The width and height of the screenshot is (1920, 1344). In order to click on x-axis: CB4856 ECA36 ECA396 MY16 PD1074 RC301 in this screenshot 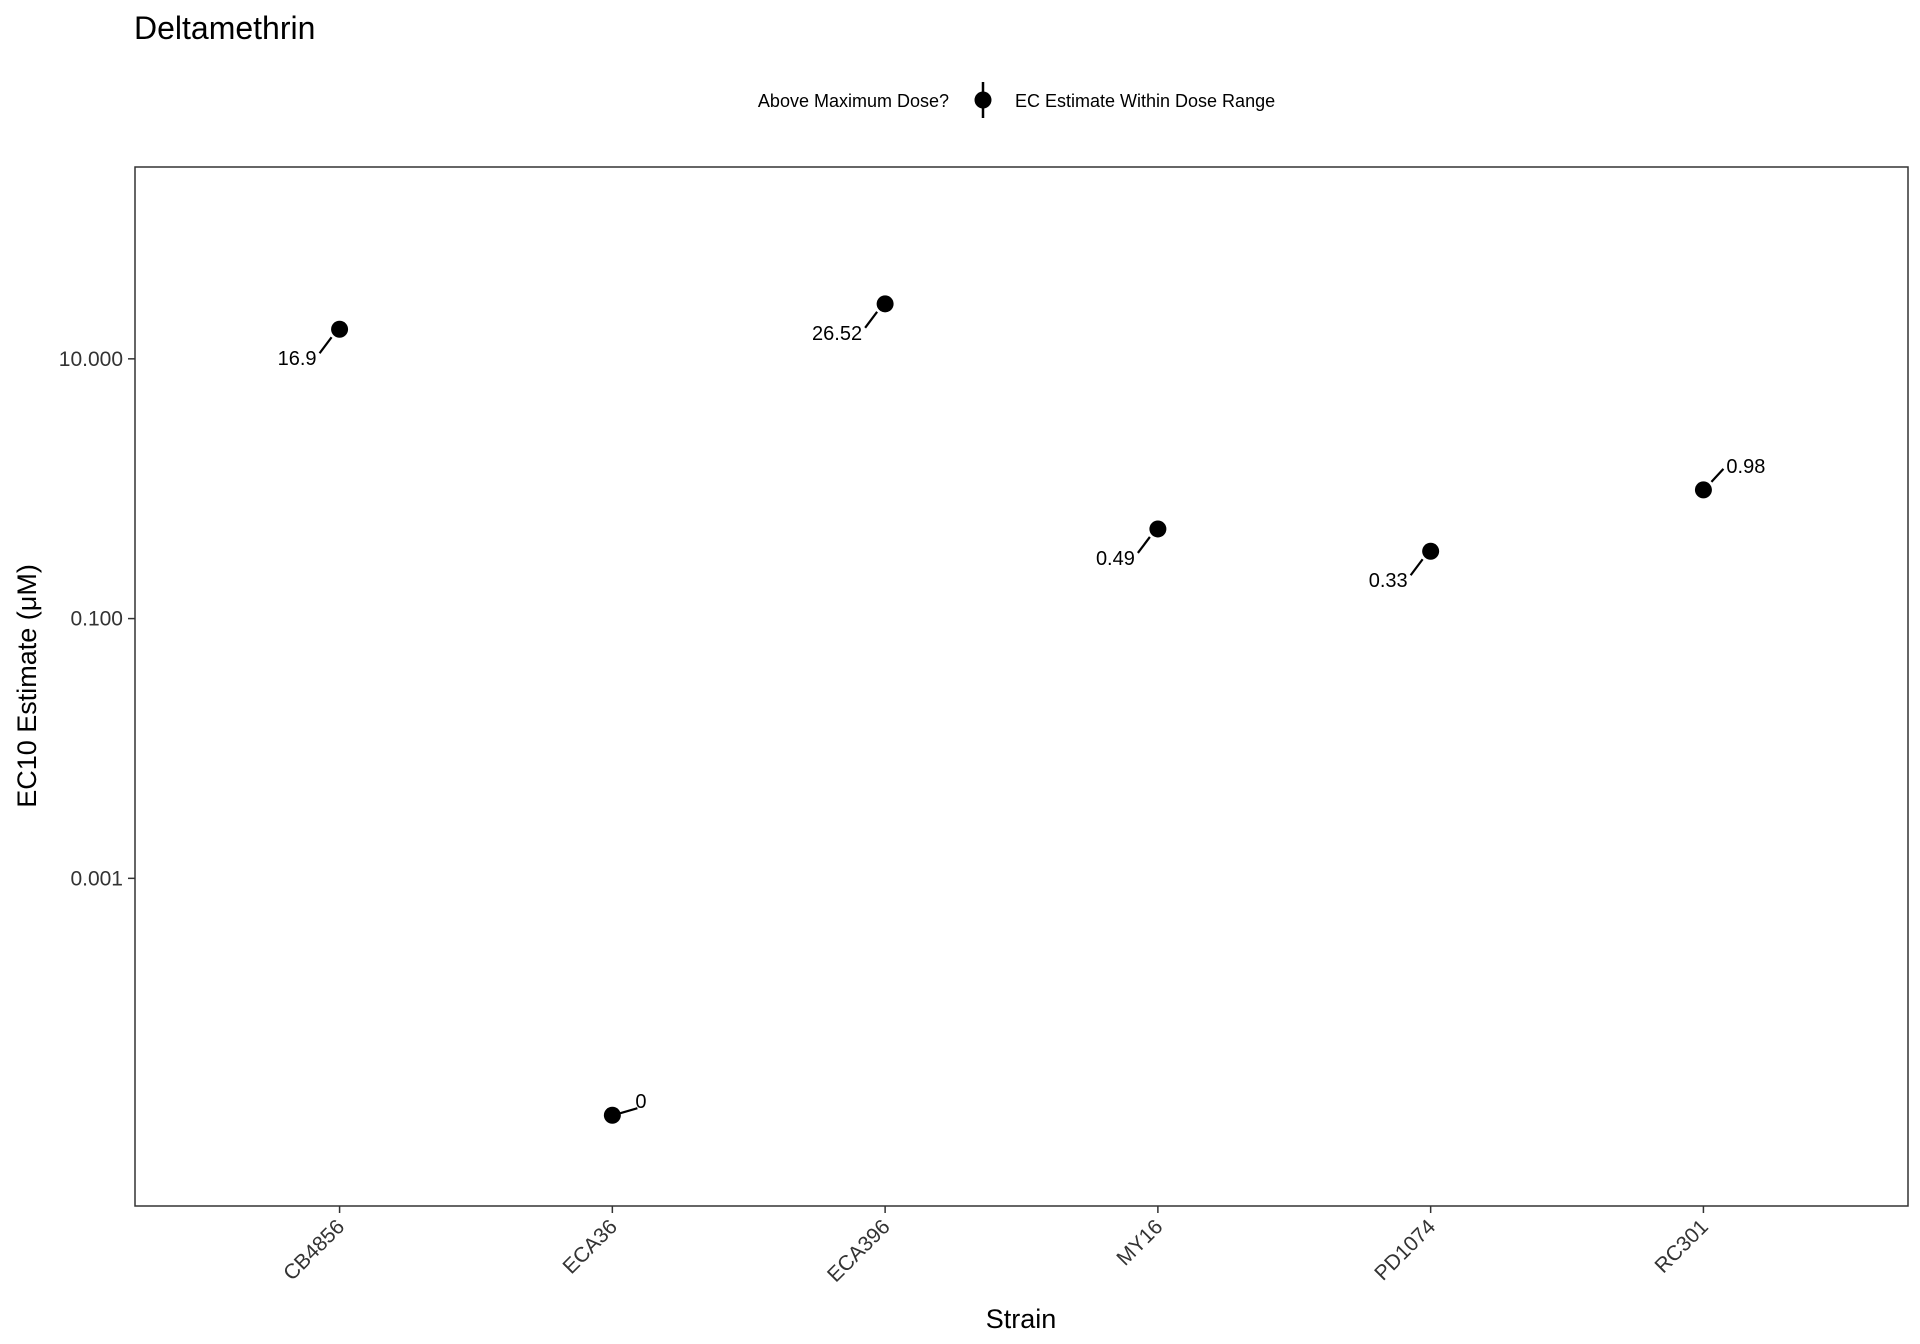, I will do `click(996, 1246)`.